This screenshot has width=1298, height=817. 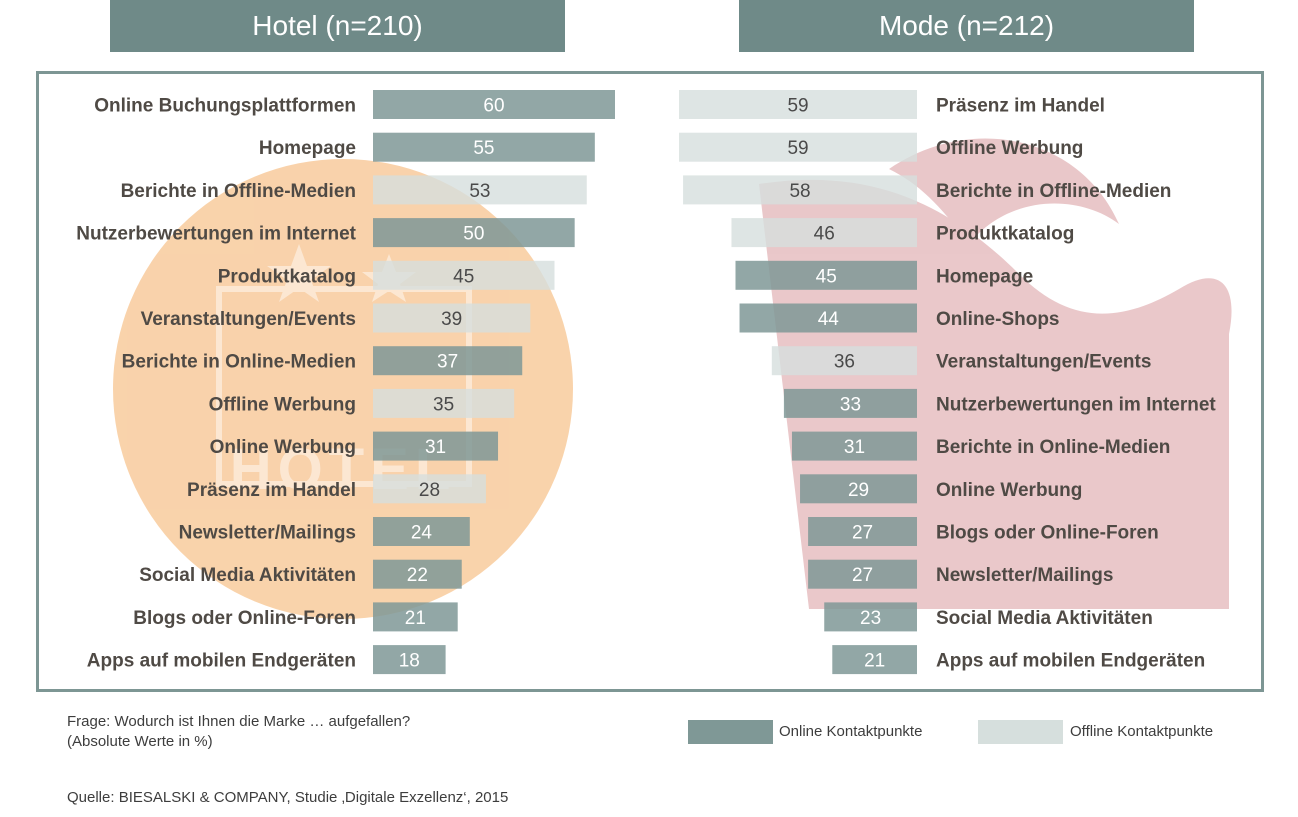 What do you see at coordinates (282, 404) in the screenshot?
I see `hotel-category-label: Offline Werbung` at bounding box center [282, 404].